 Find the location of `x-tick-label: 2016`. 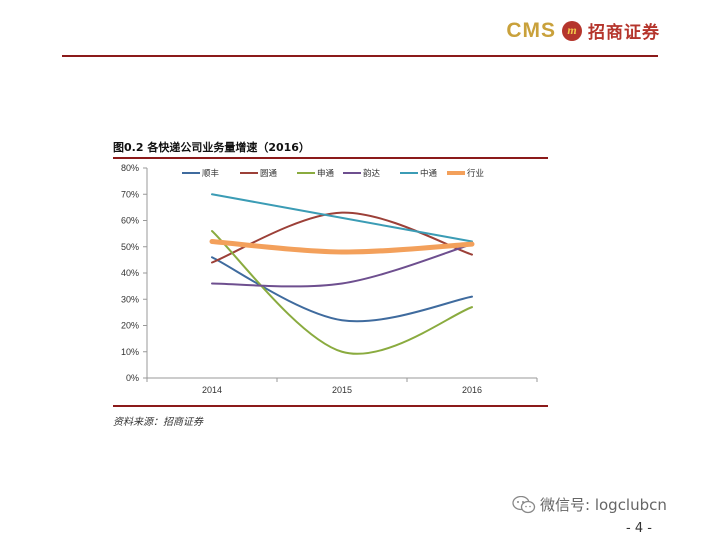

x-tick-label: 2016 is located at coordinates (472, 390).